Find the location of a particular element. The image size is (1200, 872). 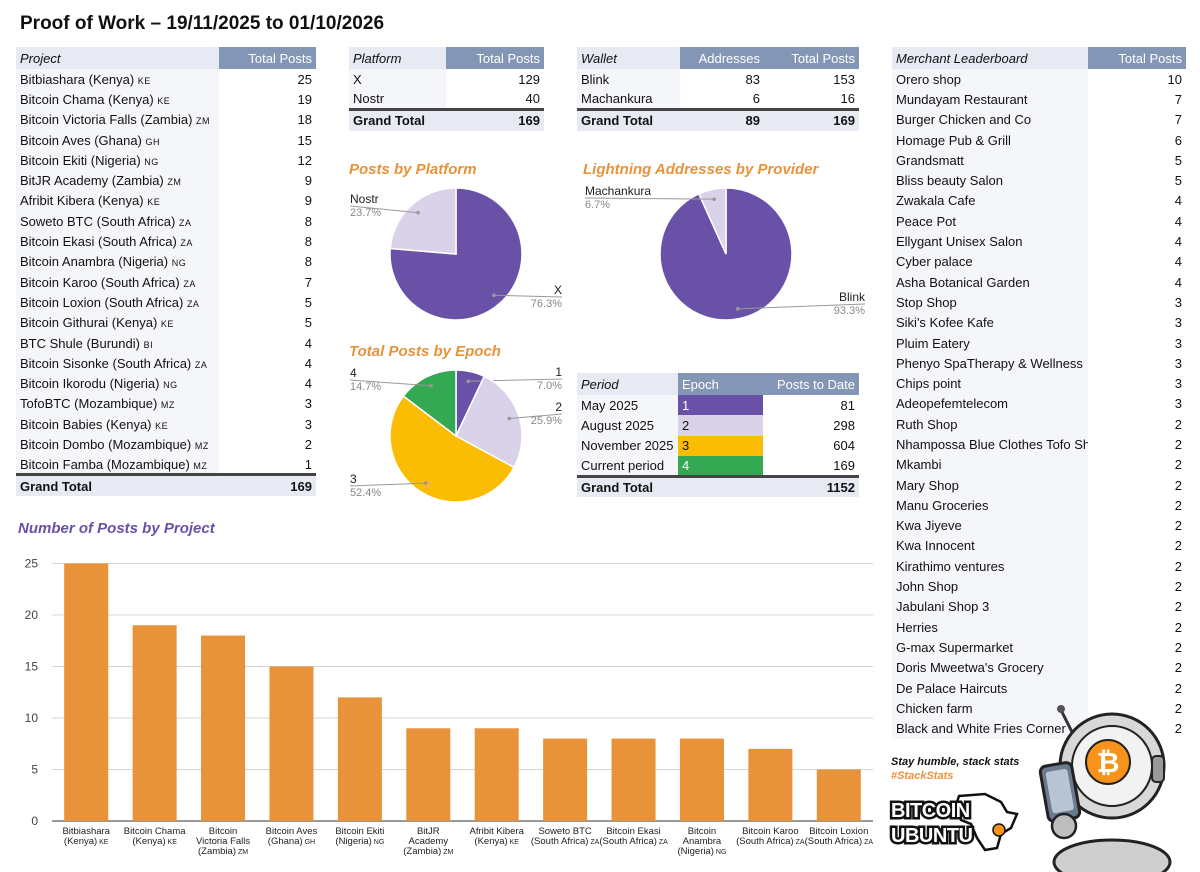

logo-line-1: BITCOIN is located at coordinates (930, 811).